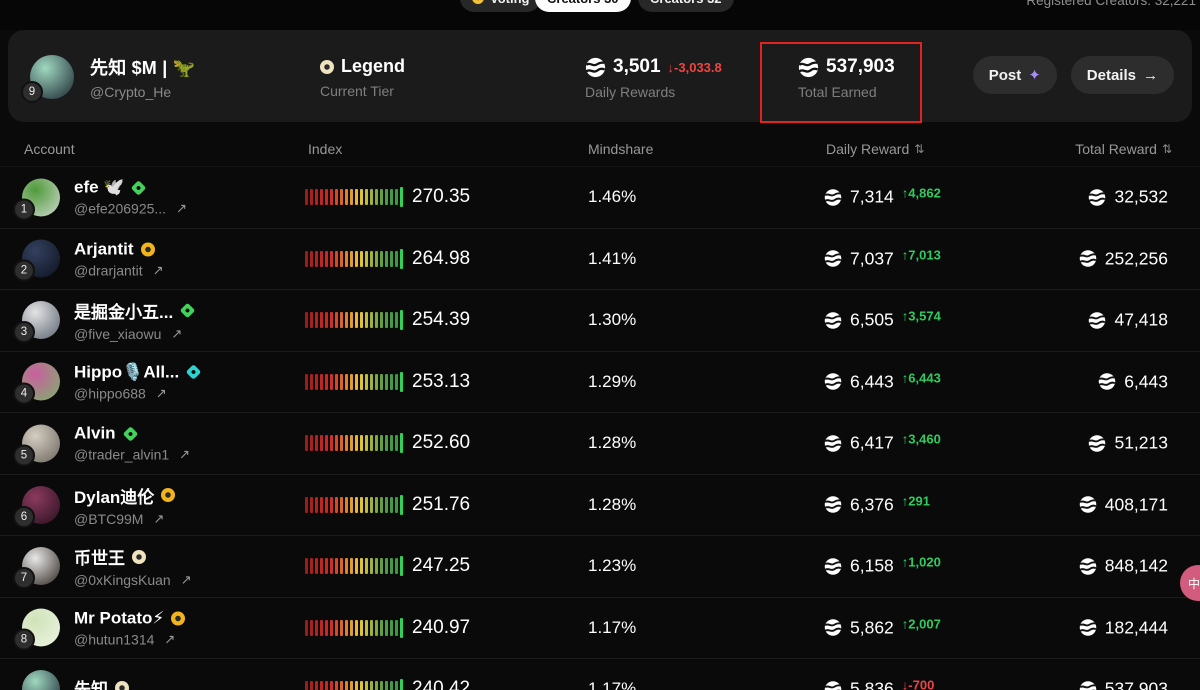 The height and width of the screenshot is (690, 1200). What do you see at coordinates (872, 565) in the screenshot?
I see `daily-reward-value: 6,158` at bounding box center [872, 565].